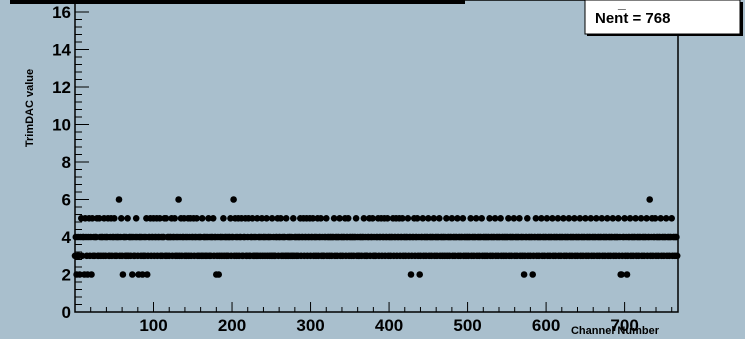 This screenshot has height=339, width=745. What do you see at coordinates (389, 325) in the screenshot?
I see `x-tick-label: 400` at bounding box center [389, 325].